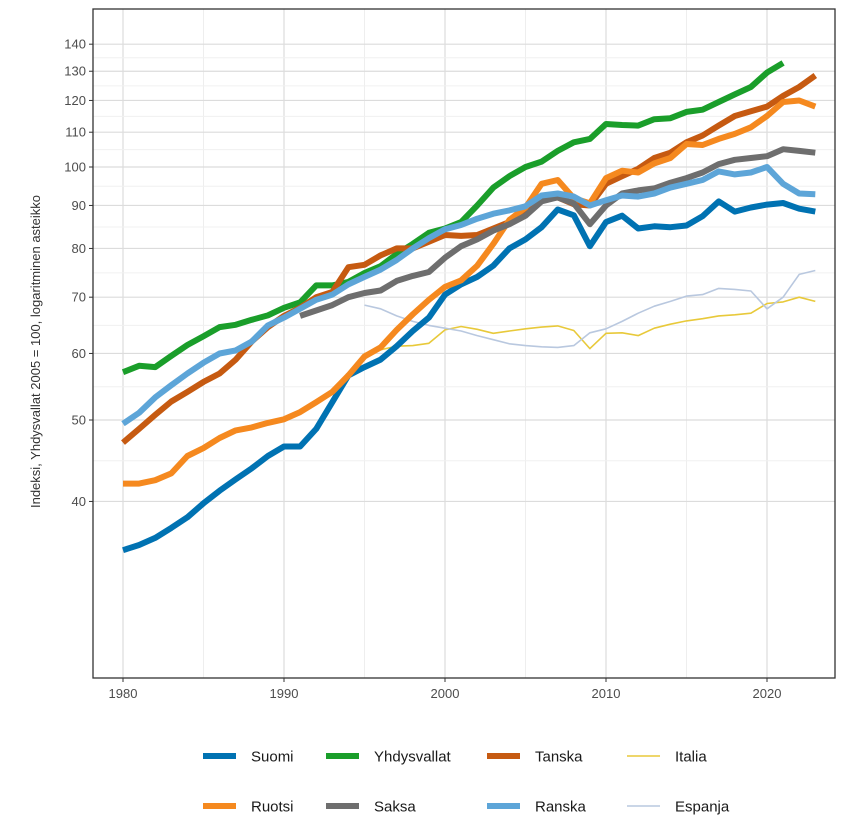  I want to click on legend-item-tanska: Tanska, so click(535, 757).